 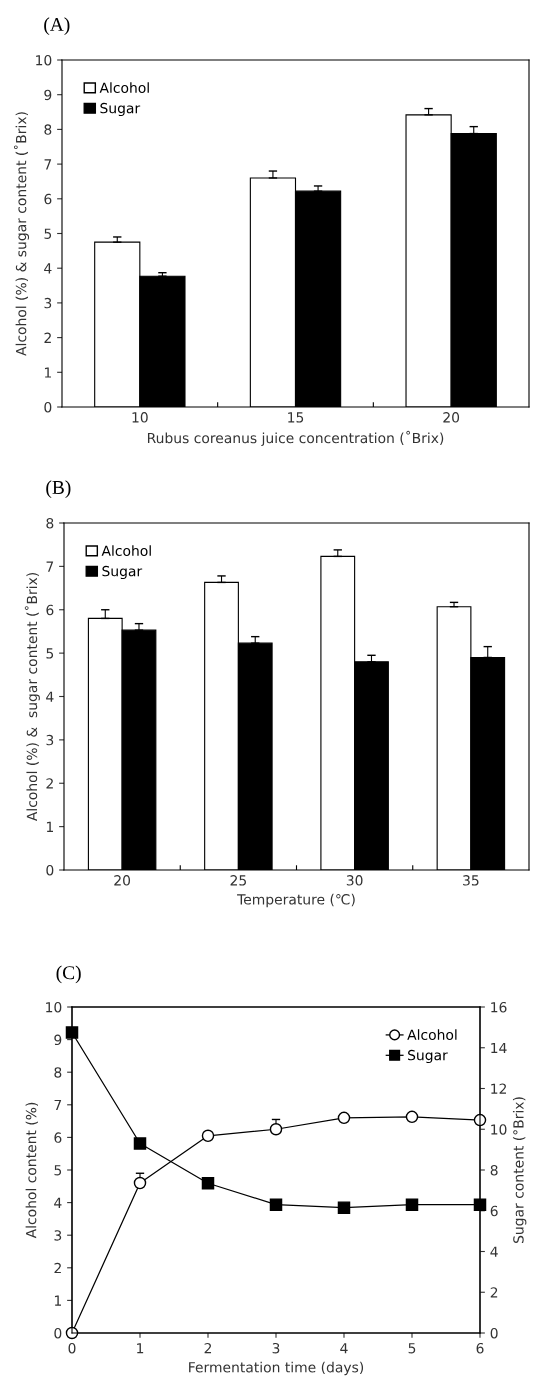 I want to click on x-tick-label: 5, so click(x=412, y=1348).